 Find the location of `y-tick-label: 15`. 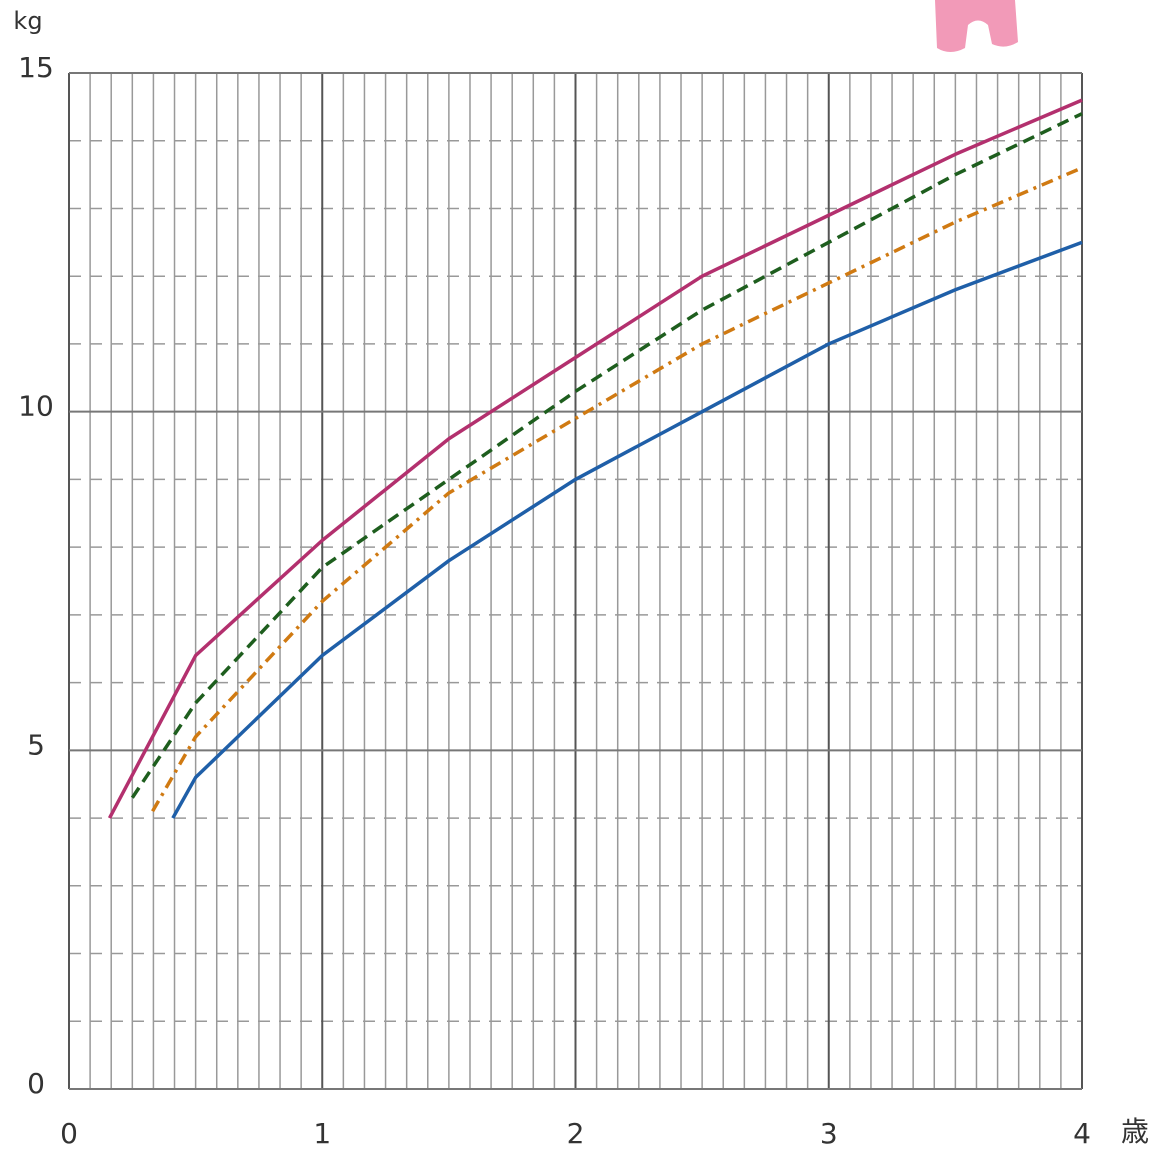

y-tick-label: 15 is located at coordinates (36, 67).